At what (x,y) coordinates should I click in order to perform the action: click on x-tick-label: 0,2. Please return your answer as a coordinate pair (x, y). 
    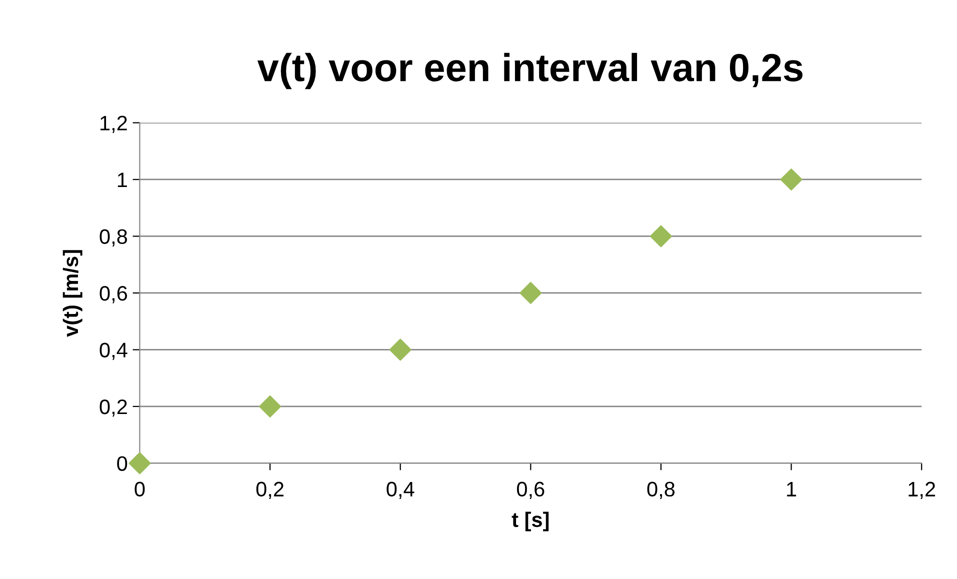
    Looking at the image, I should click on (270, 491).